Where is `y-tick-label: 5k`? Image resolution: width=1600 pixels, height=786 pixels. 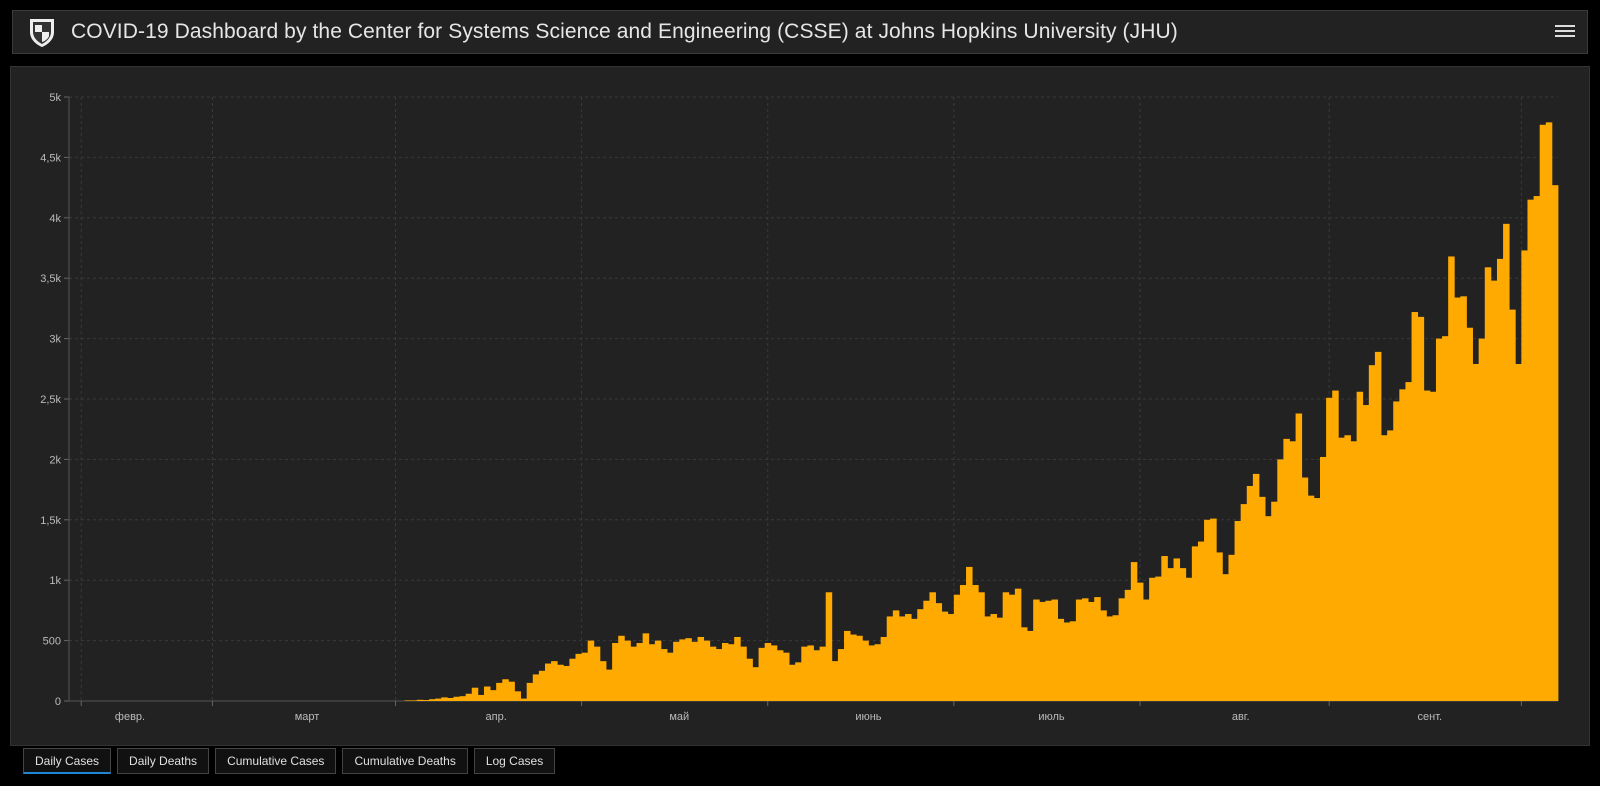
y-tick-label: 5k is located at coordinates (55, 98).